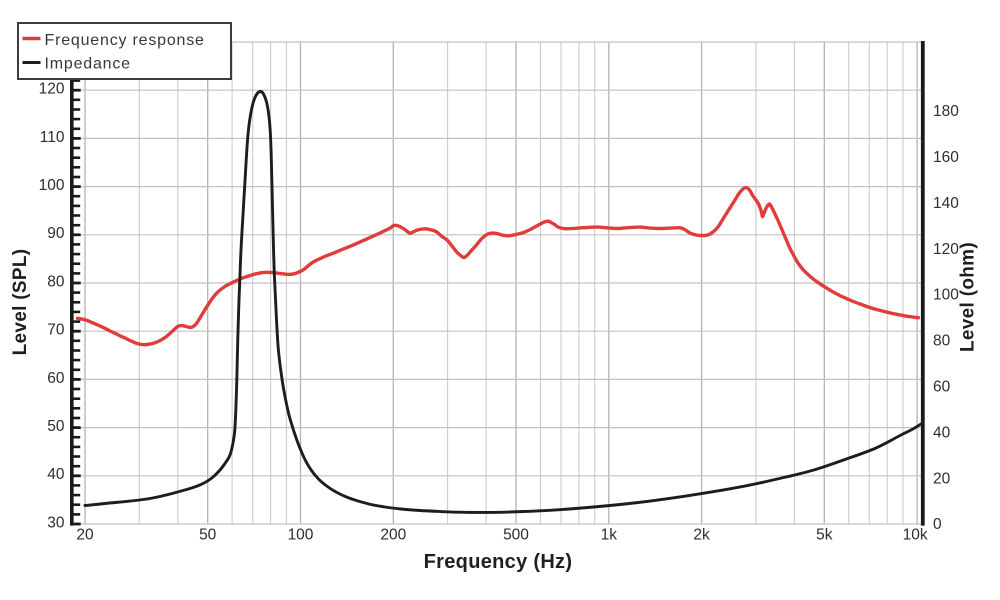 Image resolution: width=1000 pixels, height=600 pixels. I want to click on svg-text: Level (ohm), so click(968, 297).